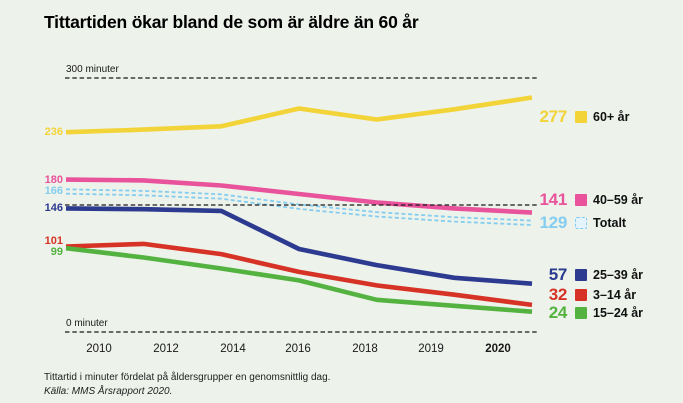  What do you see at coordinates (553, 222) in the screenshot?
I see `legend-end-value: 129` at bounding box center [553, 222].